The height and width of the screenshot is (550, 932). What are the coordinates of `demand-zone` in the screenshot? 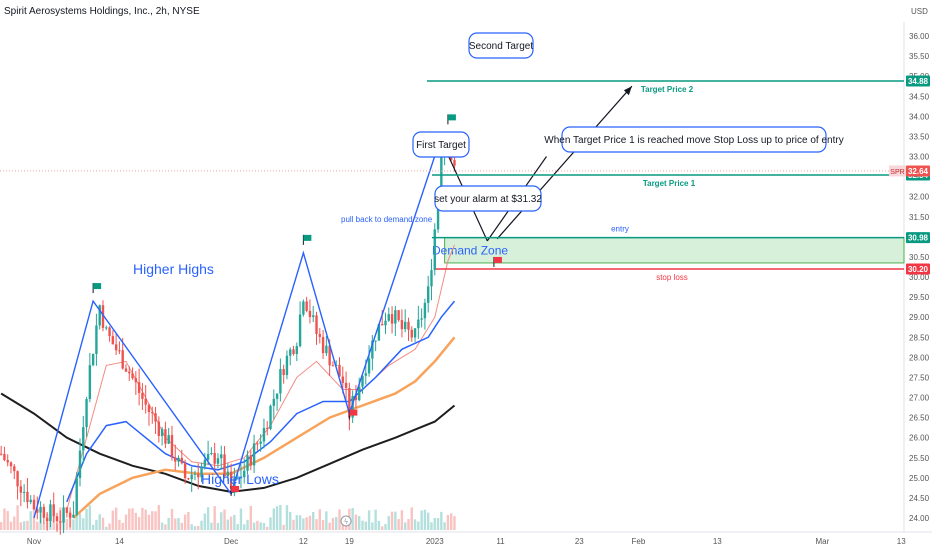 It's located at (674, 250).